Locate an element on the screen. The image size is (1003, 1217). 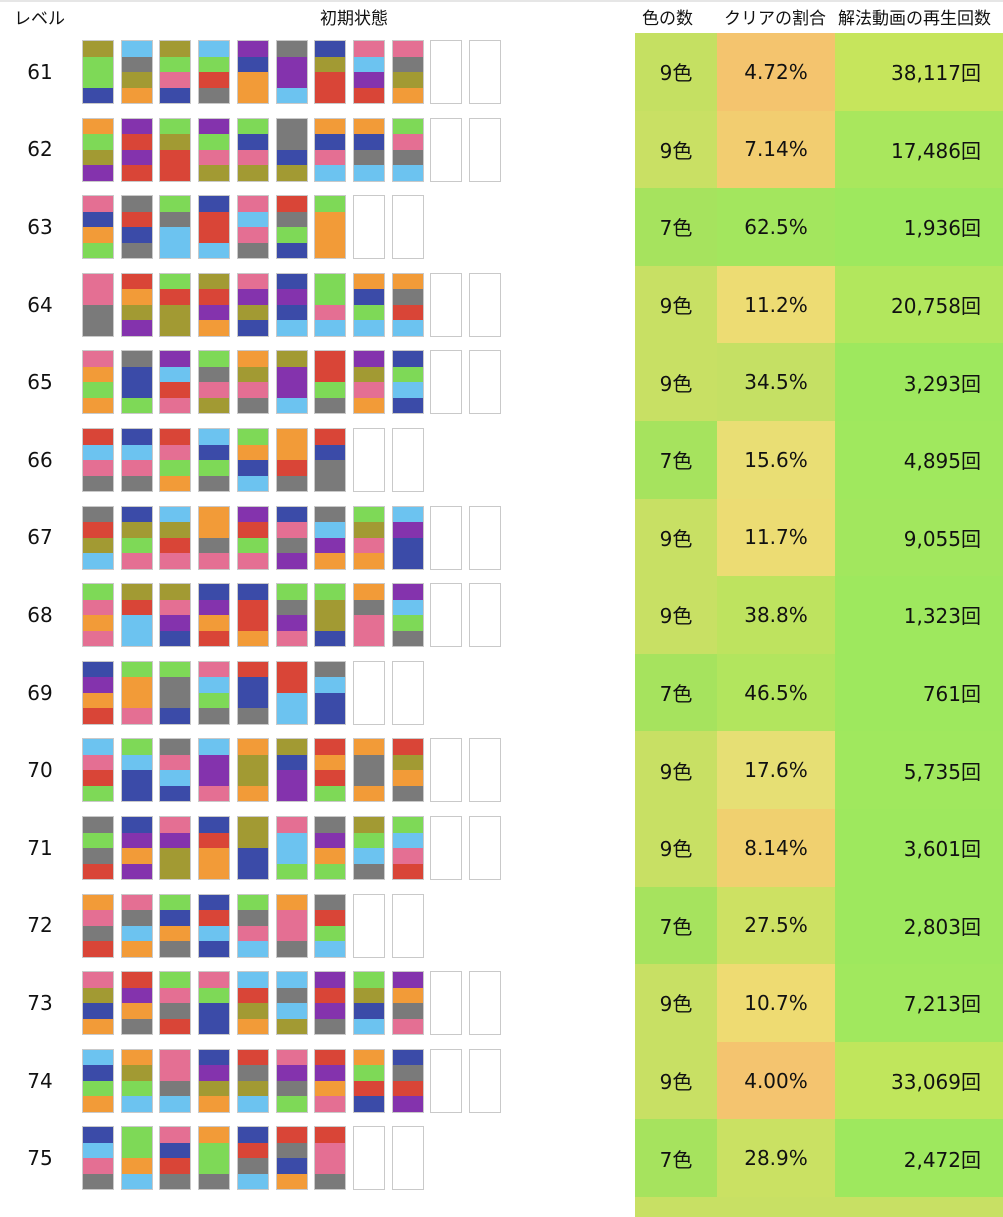
clear-rate-cell: 28.9% is located at coordinates (776, 1158).